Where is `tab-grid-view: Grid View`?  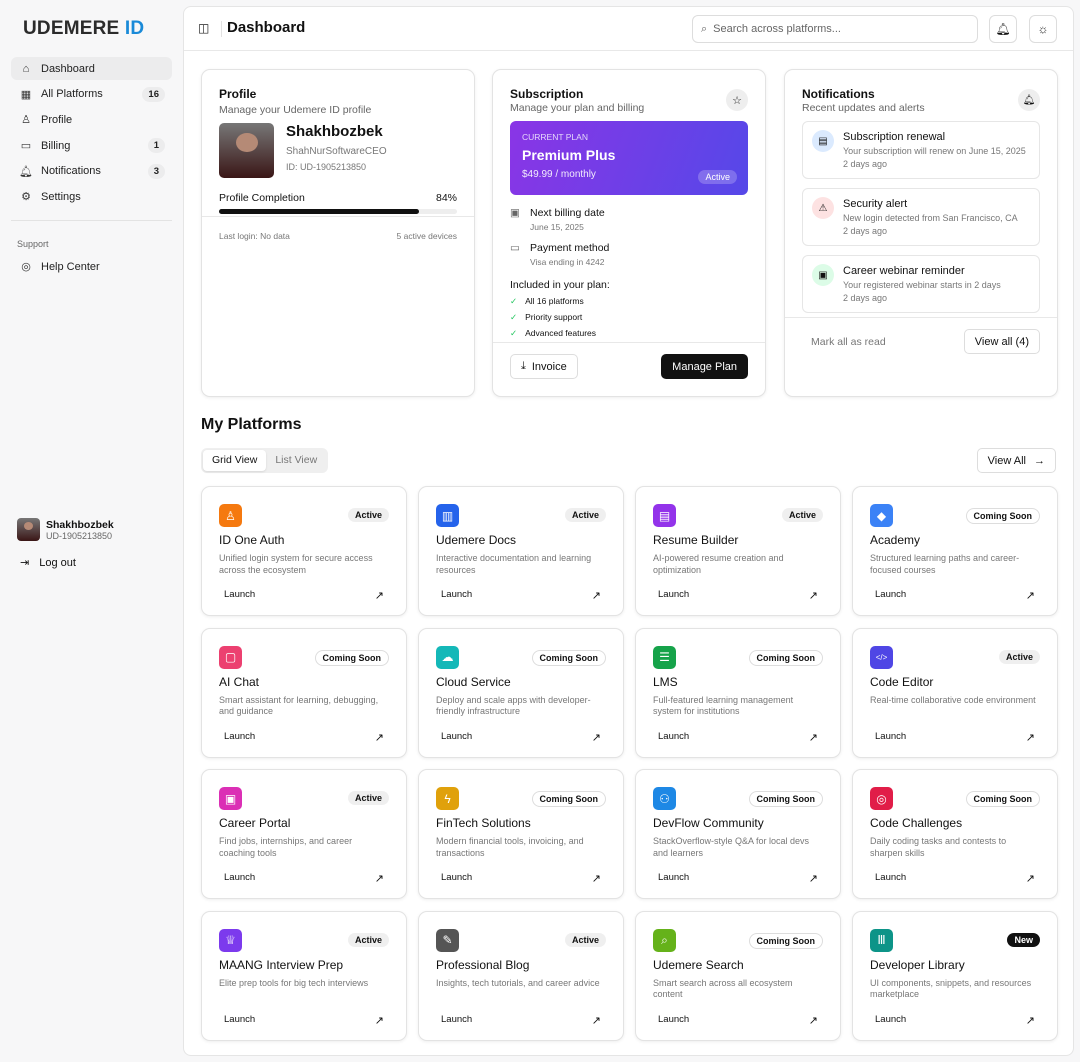 tab-grid-view: Grid View is located at coordinates (235, 460).